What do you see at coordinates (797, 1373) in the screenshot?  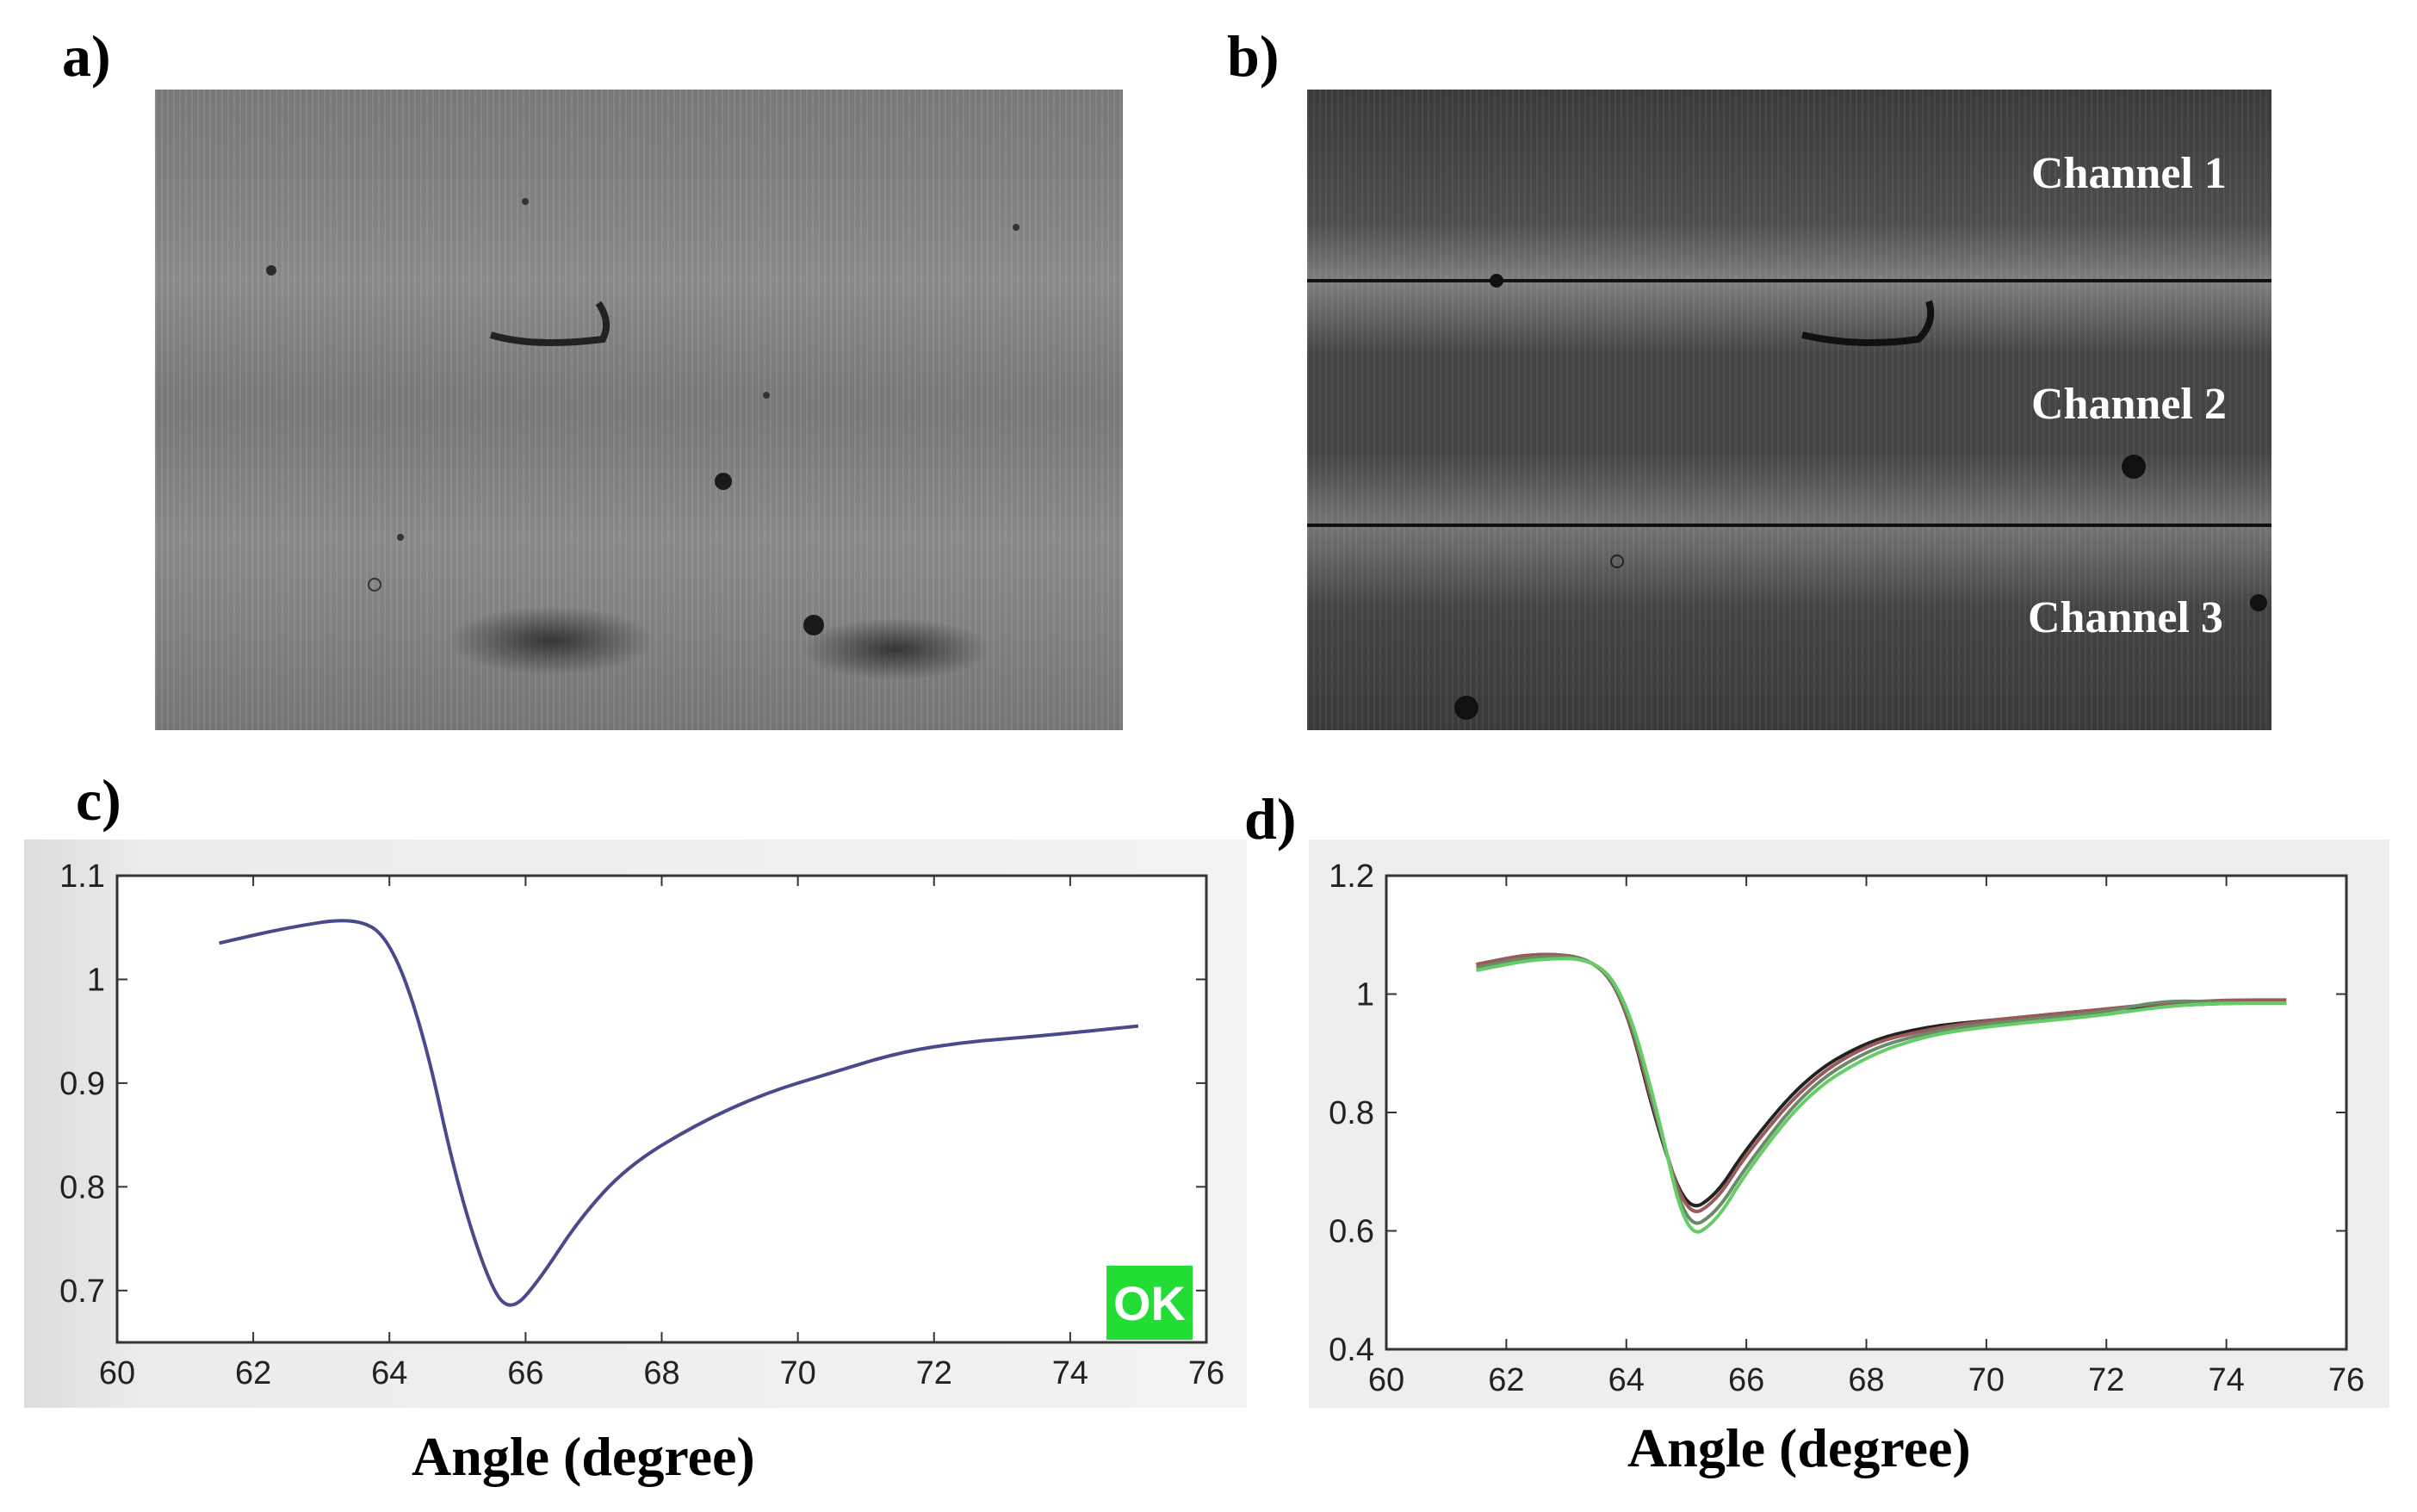 I see `chart-c-x-tick-label: 70` at bounding box center [797, 1373].